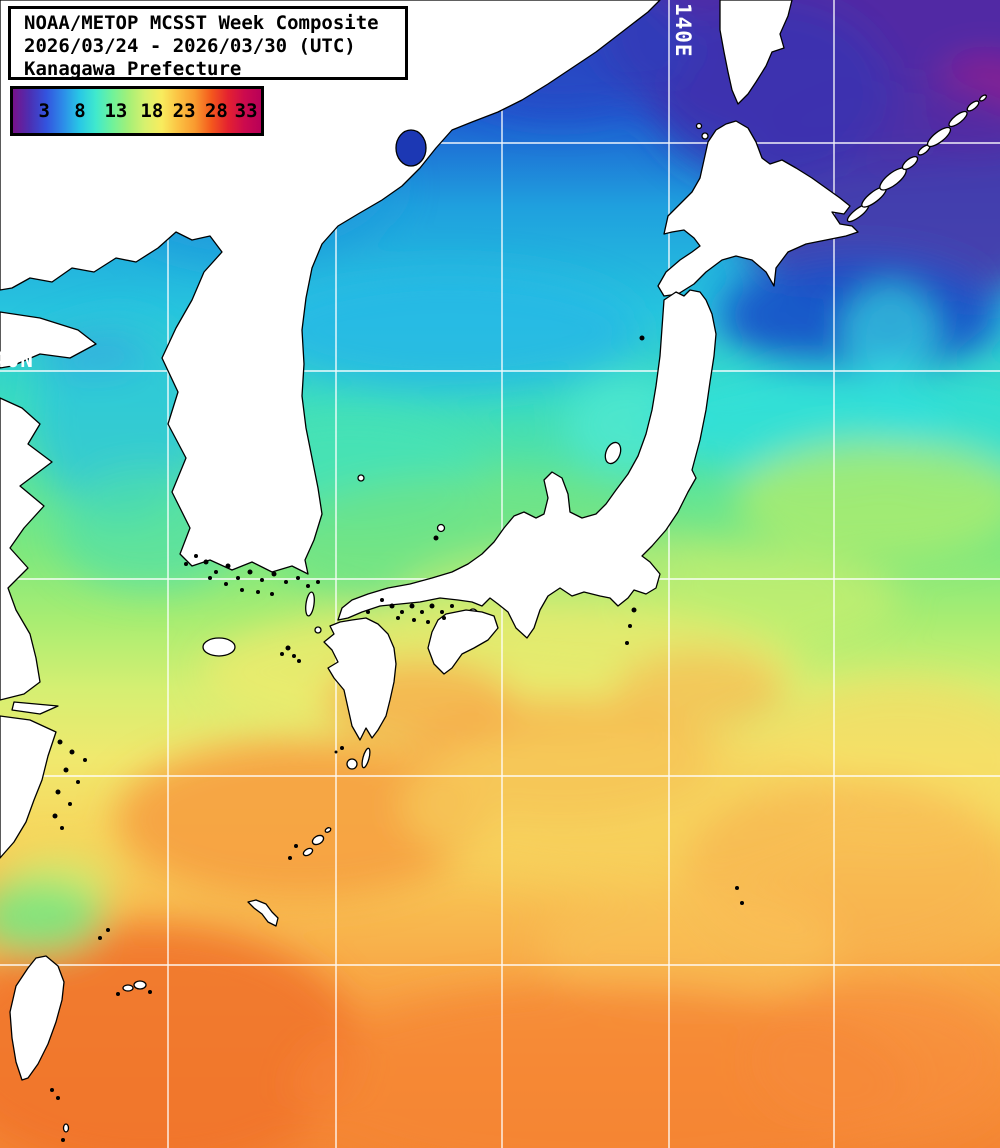  I want to click on colorbar-tick: 18, so click(152, 111).